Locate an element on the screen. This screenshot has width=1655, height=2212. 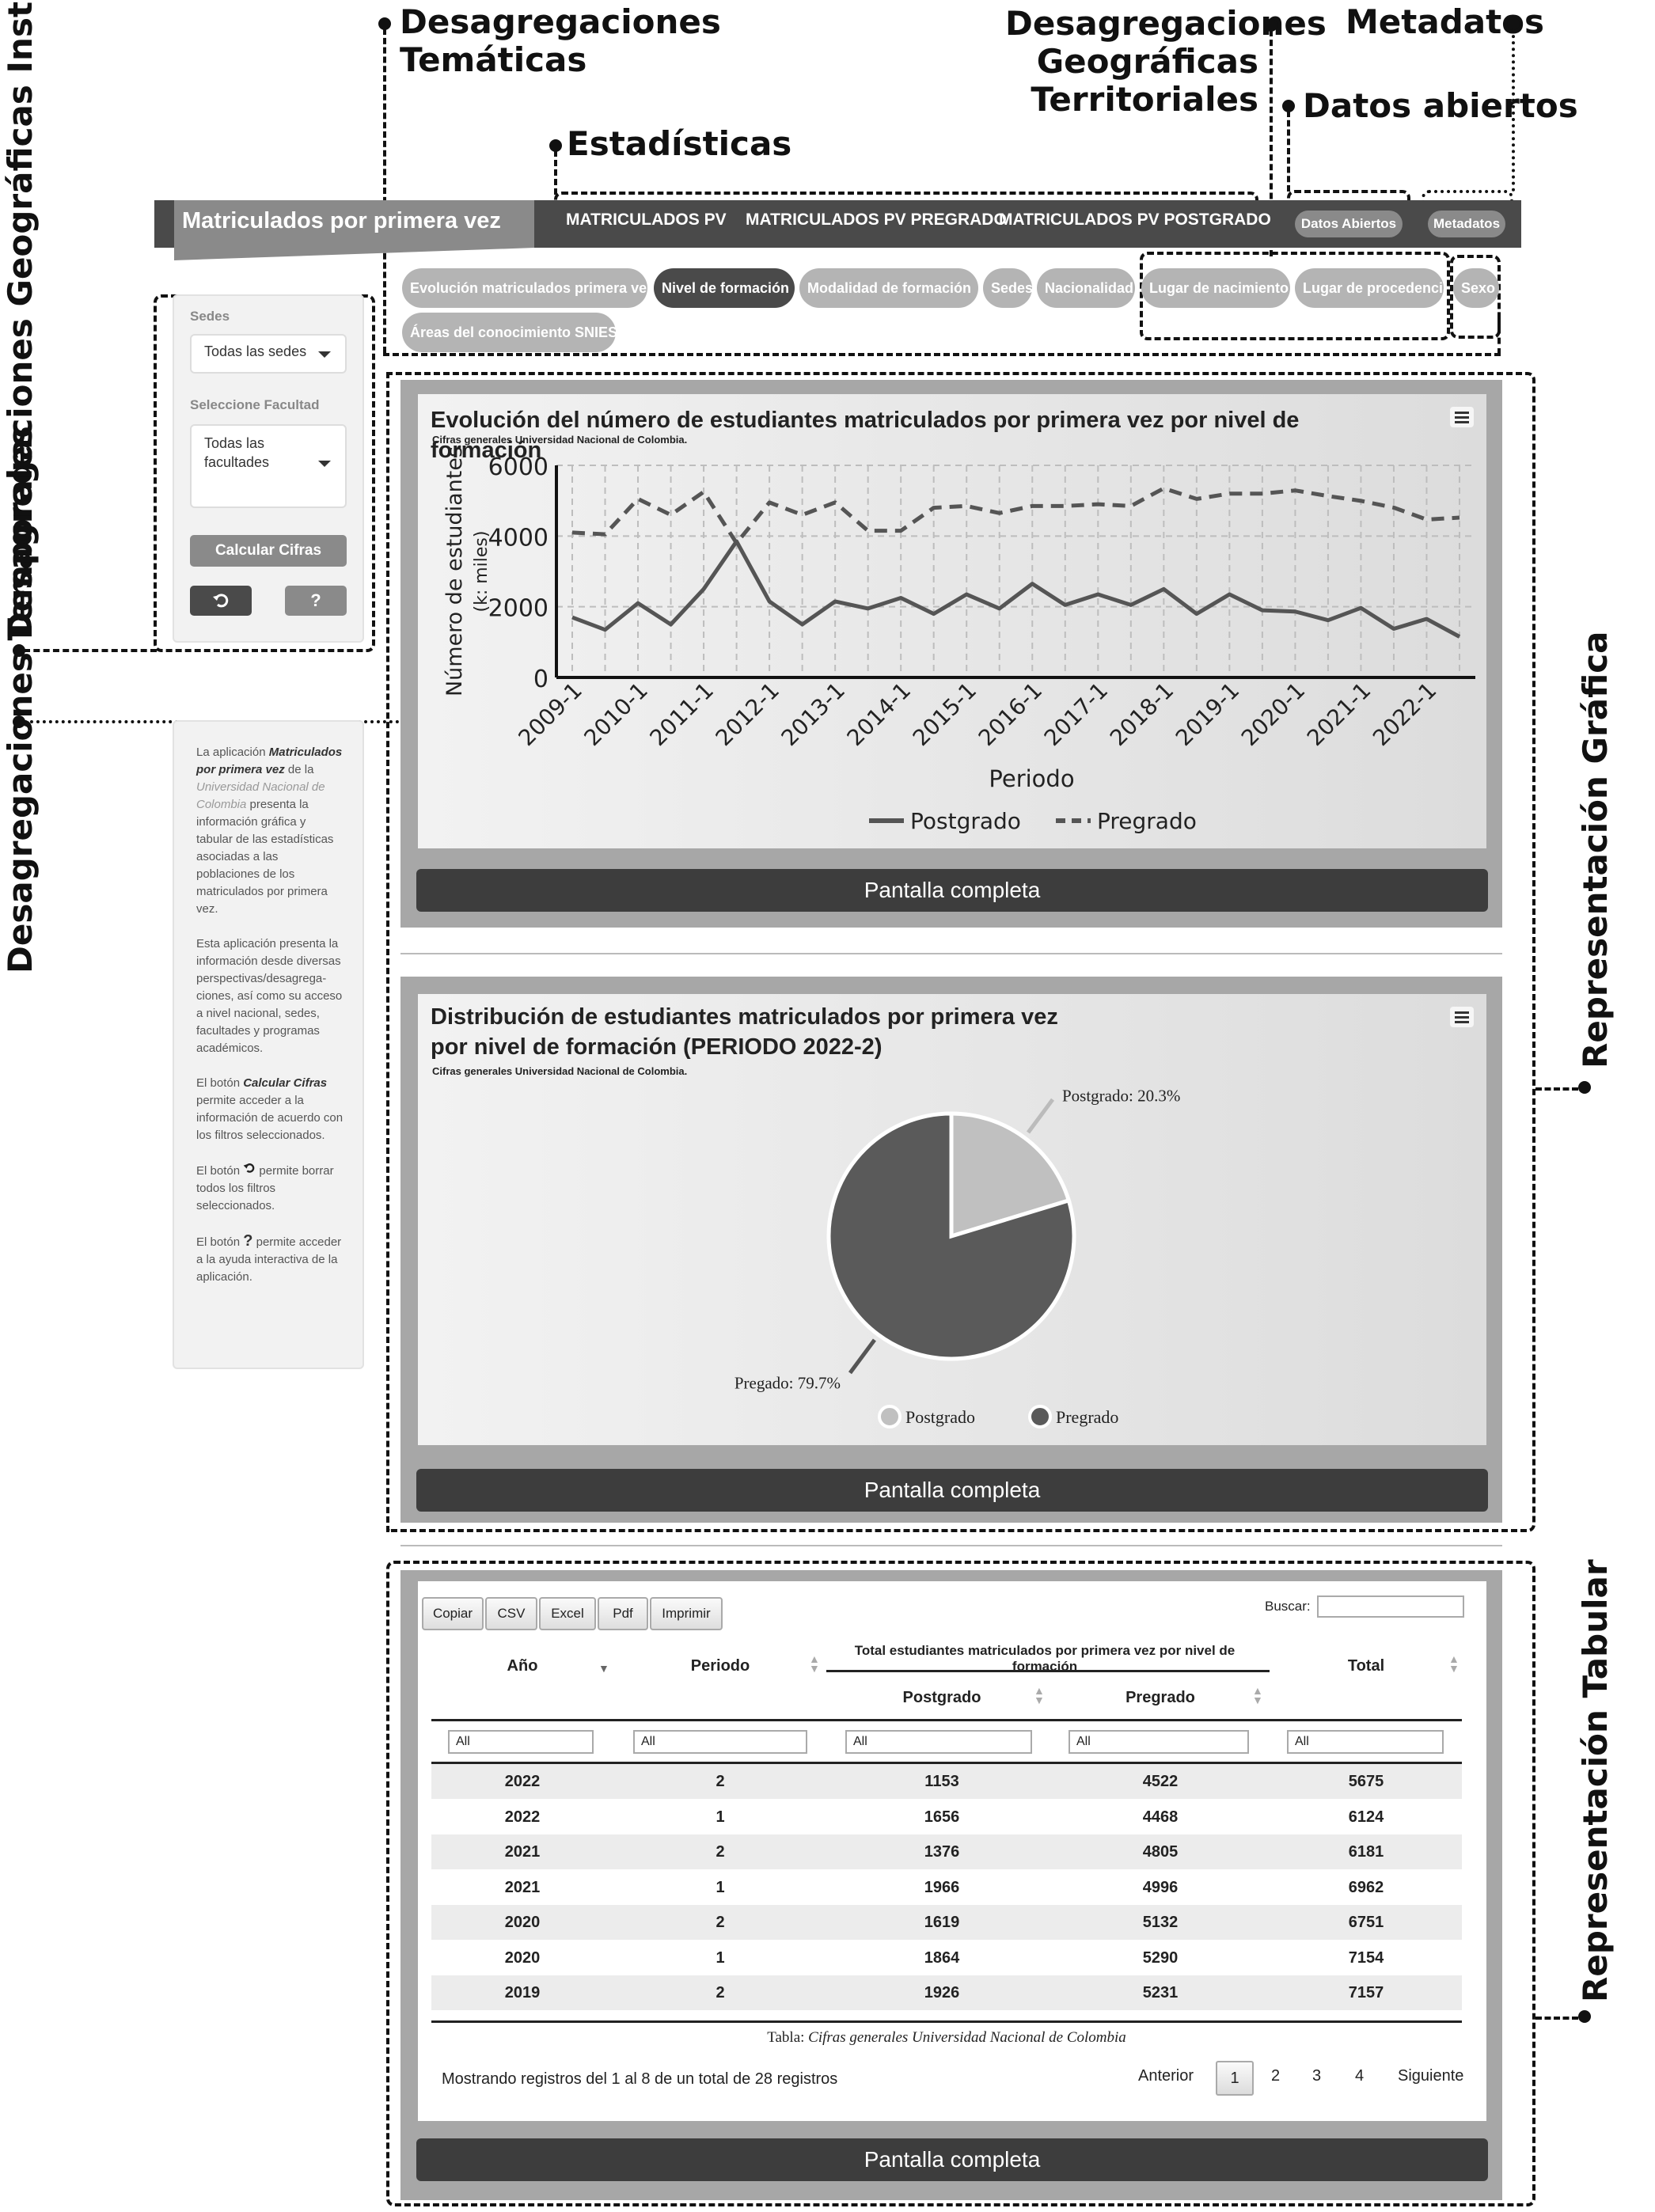
x-tick-label: 2022-1 is located at coordinates (1404, 714).